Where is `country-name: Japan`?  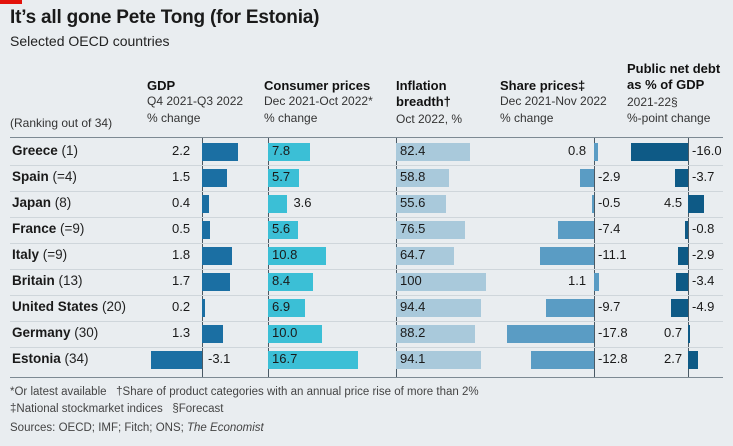
country-name: Japan is located at coordinates (32, 202).